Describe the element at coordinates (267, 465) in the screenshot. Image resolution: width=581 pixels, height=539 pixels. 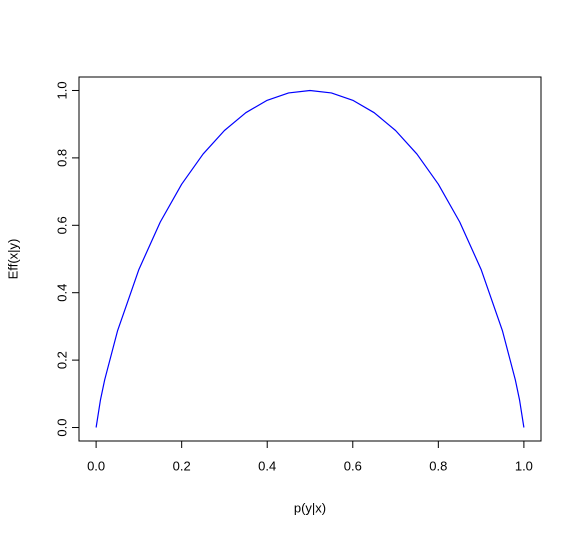
I see `x-tick-label: 0.4` at that location.